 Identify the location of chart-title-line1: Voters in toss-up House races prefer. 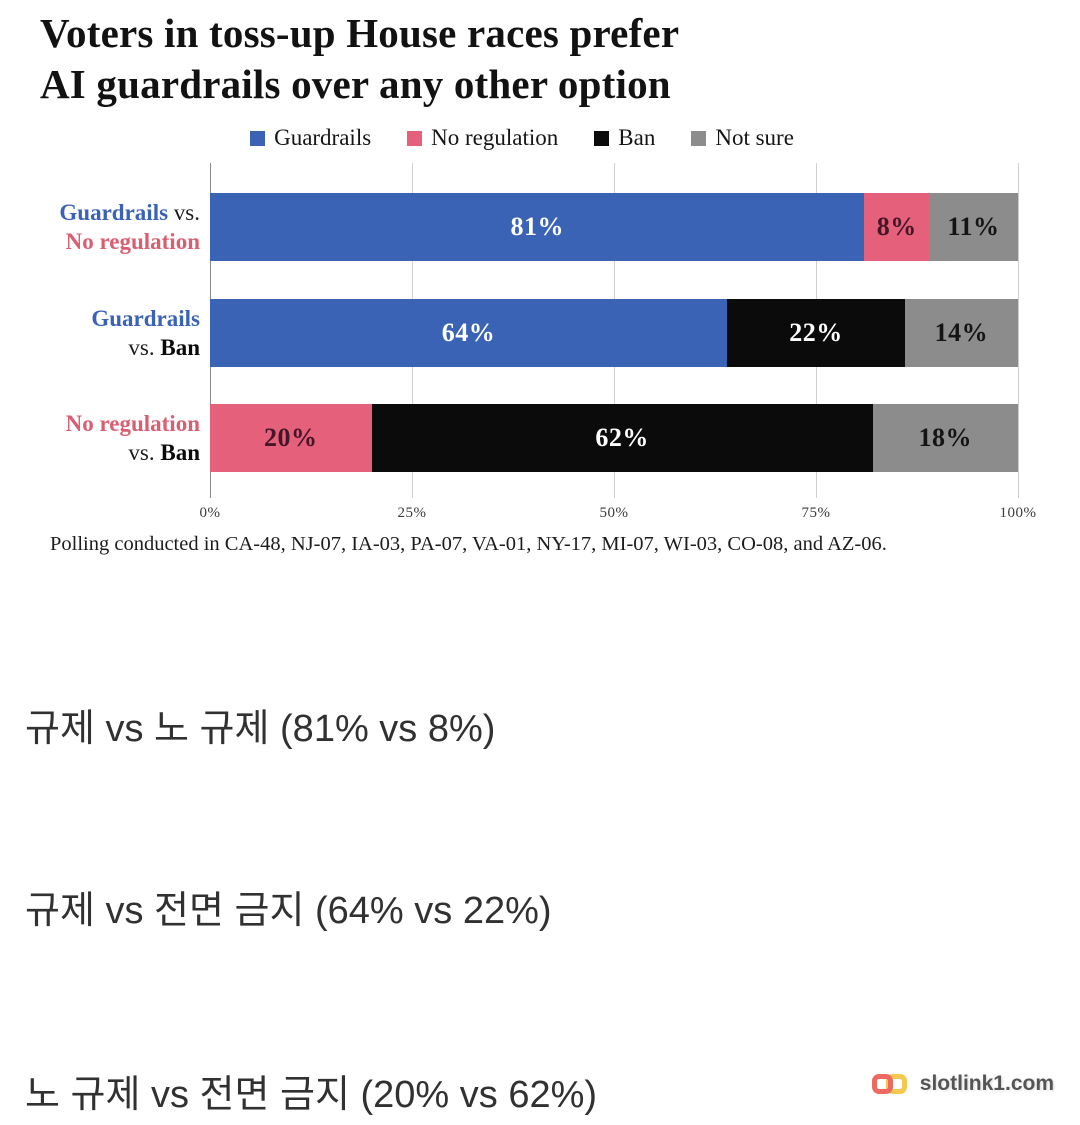
(360, 33).